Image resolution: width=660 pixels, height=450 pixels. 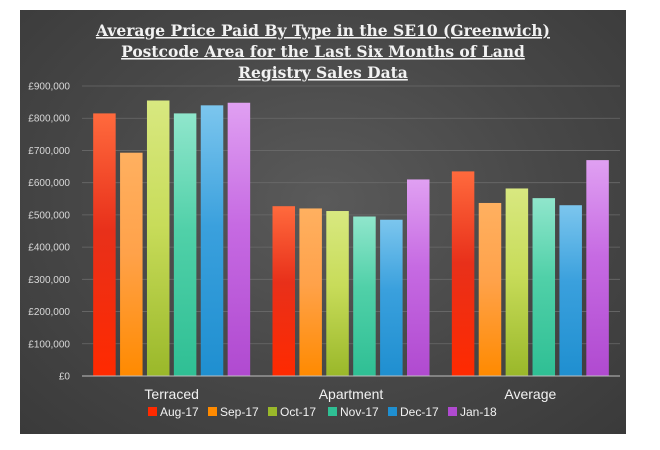 I want to click on bar-dec-17-terraced, so click(x=212, y=240).